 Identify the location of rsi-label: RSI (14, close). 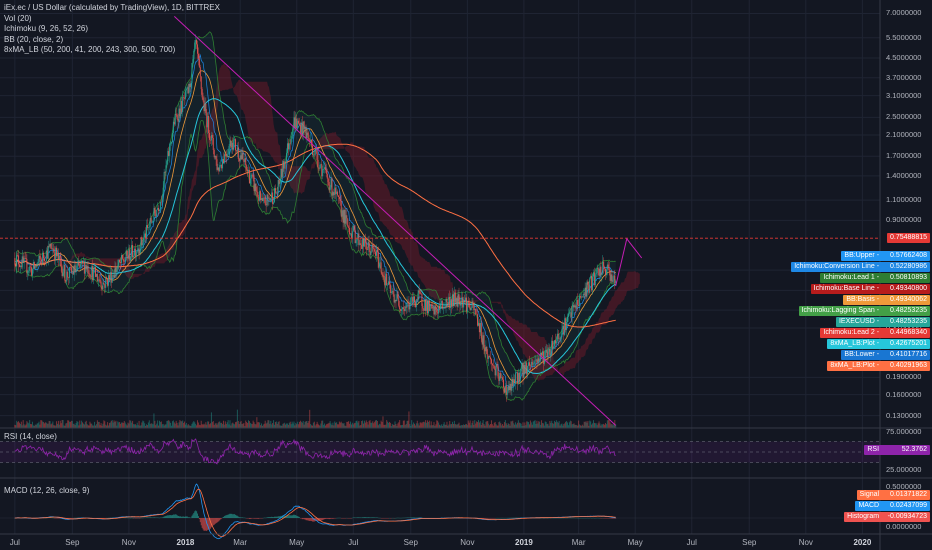
(30, 436).